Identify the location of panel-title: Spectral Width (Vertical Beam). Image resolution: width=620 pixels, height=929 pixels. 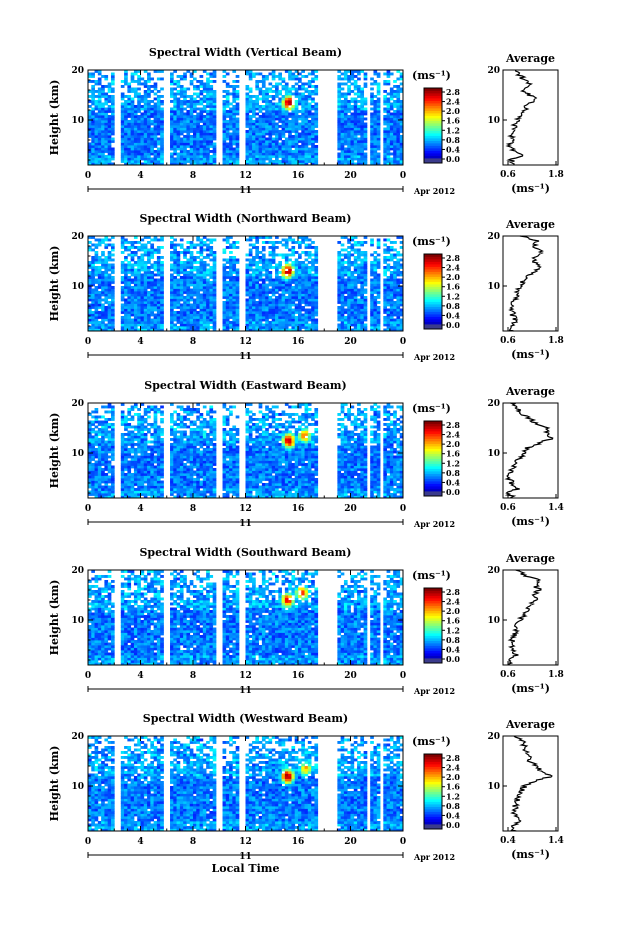
(245, 52).